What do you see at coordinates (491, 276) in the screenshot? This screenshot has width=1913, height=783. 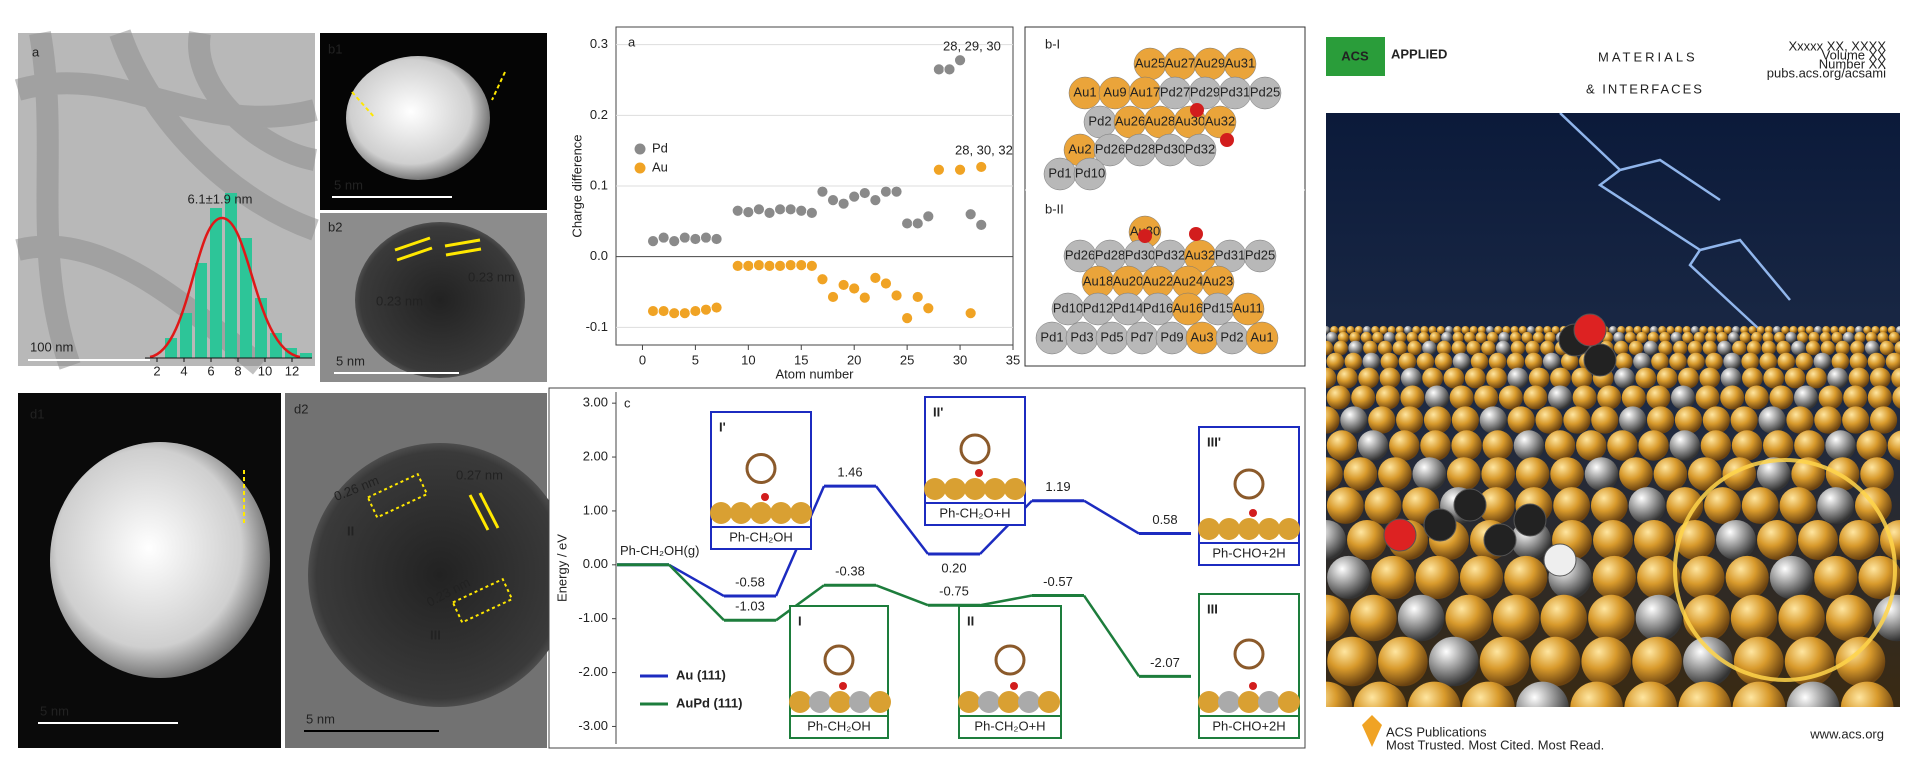 I see `spacing-label: 0.23 nm` at bounding box center [491, 276].